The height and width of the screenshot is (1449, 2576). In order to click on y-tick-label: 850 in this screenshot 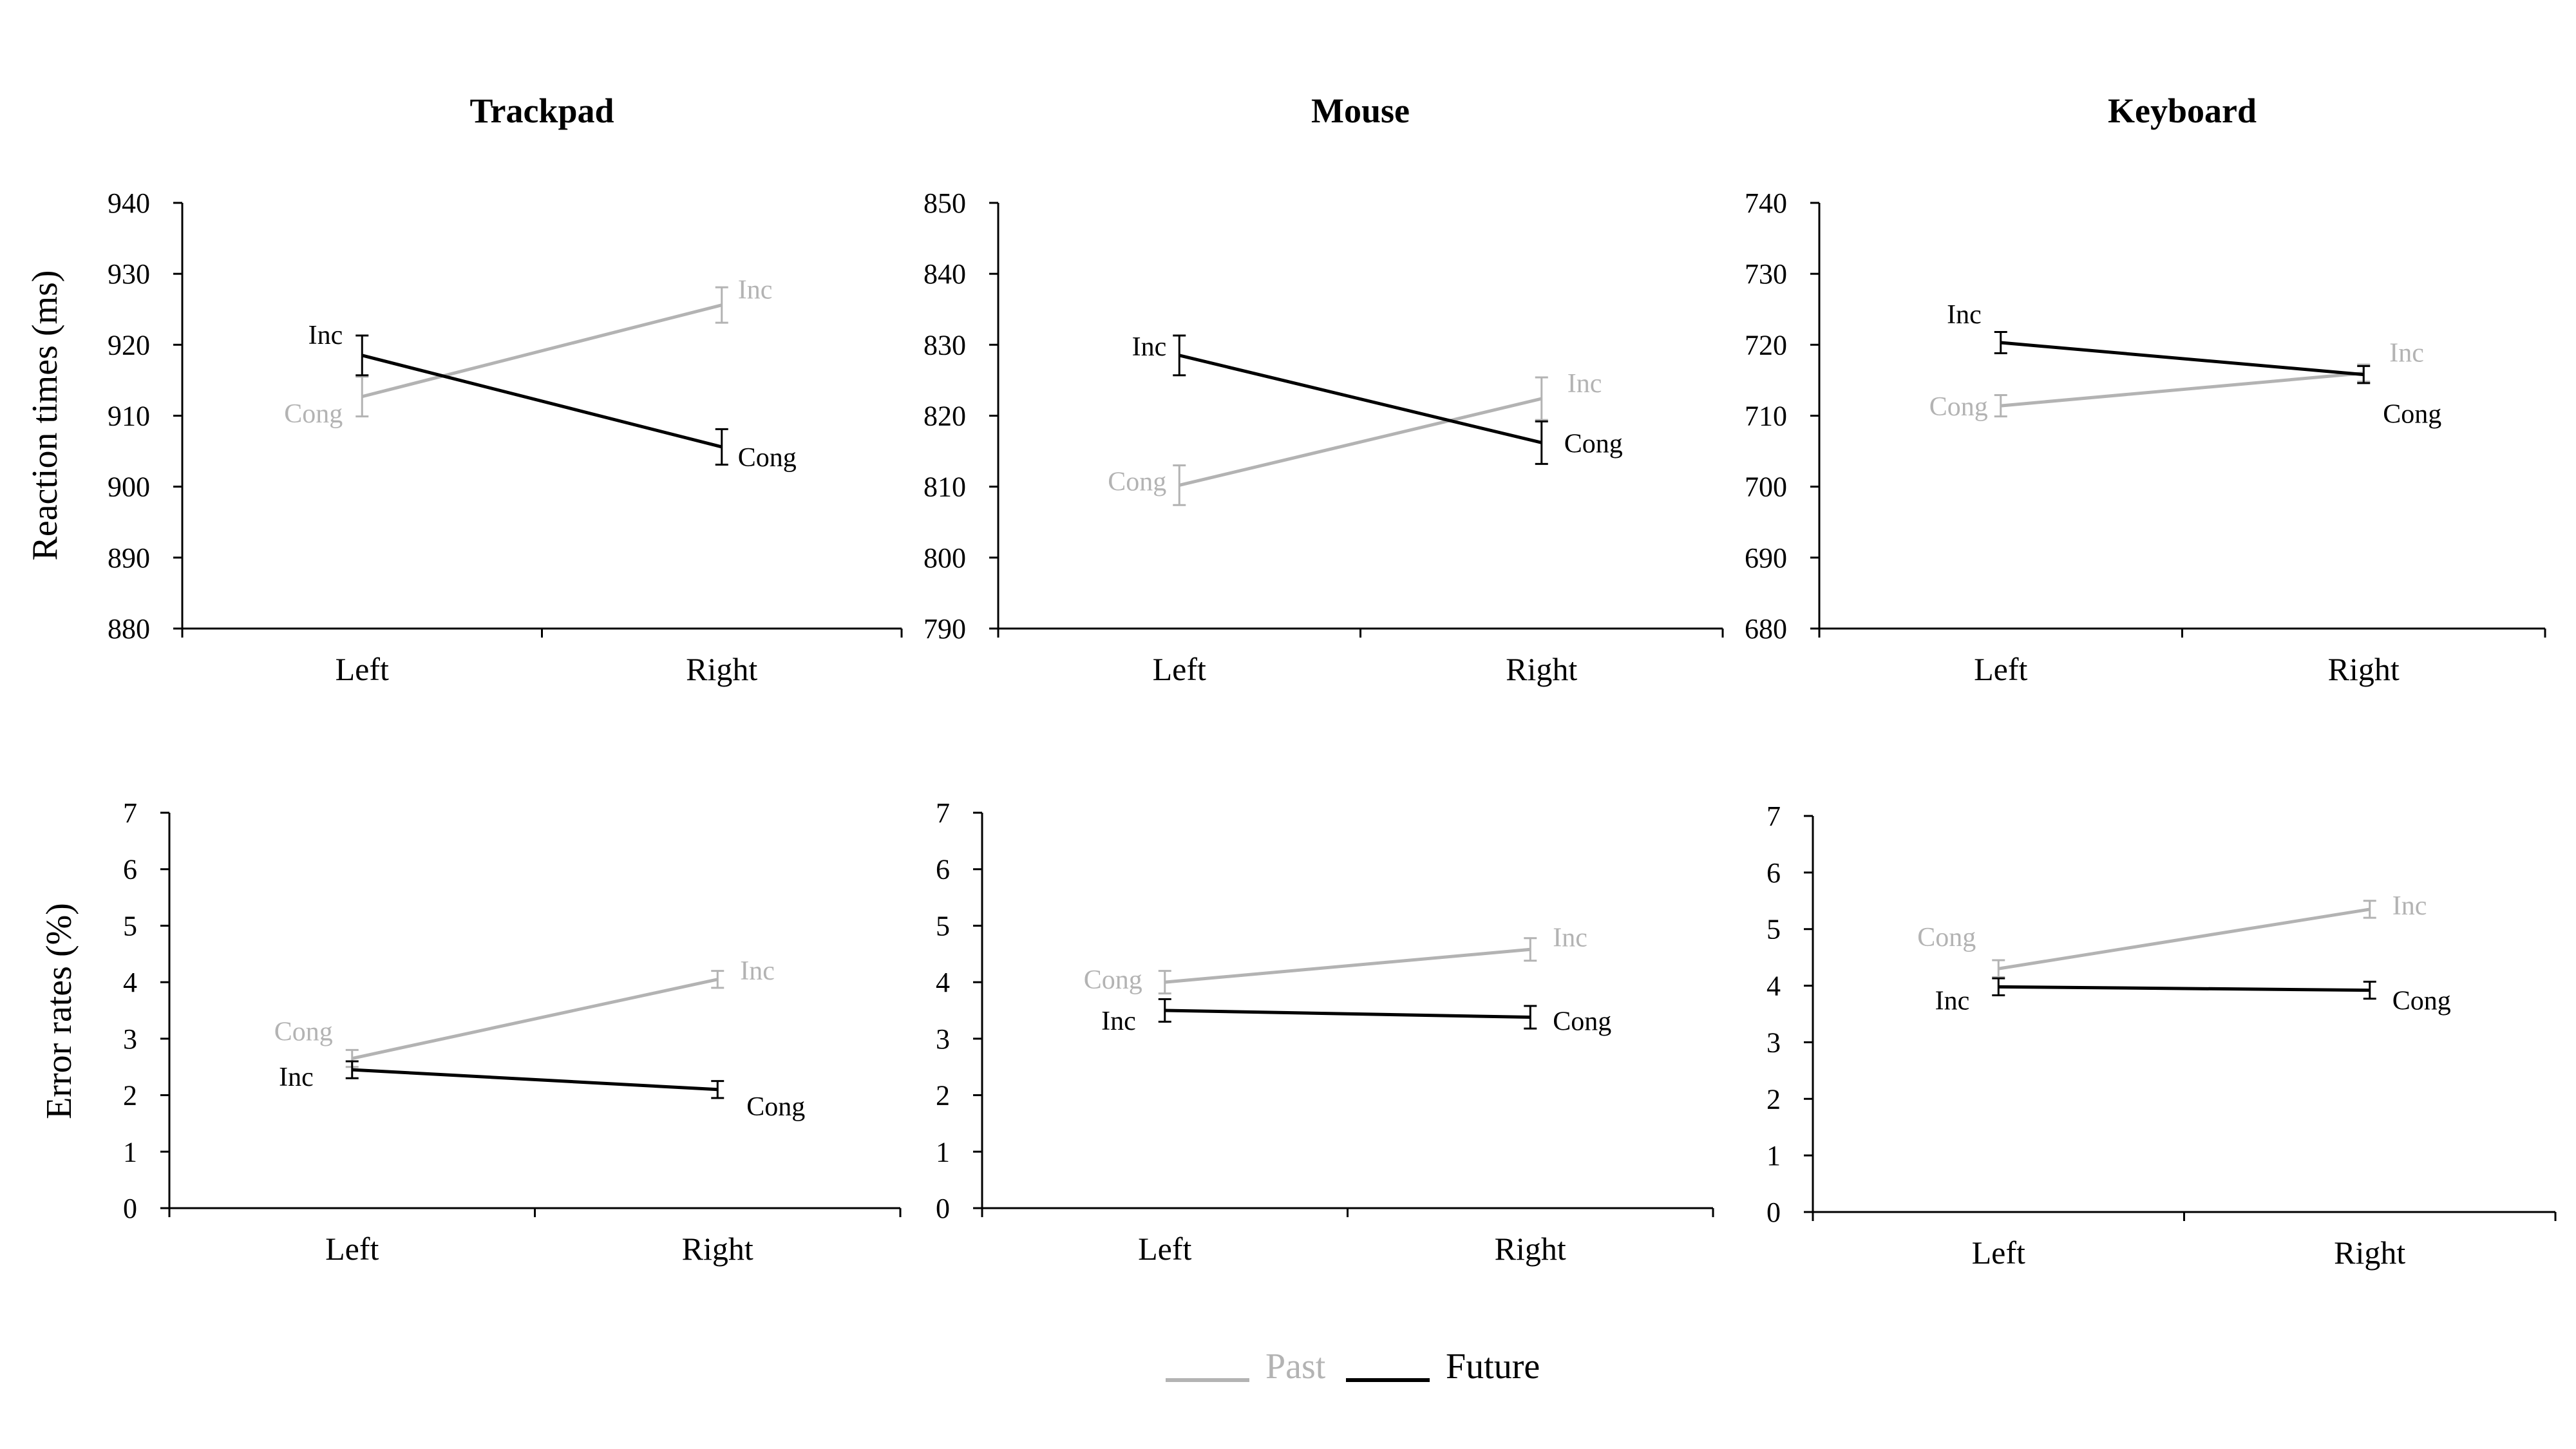, I will do `click(944, 203)`.